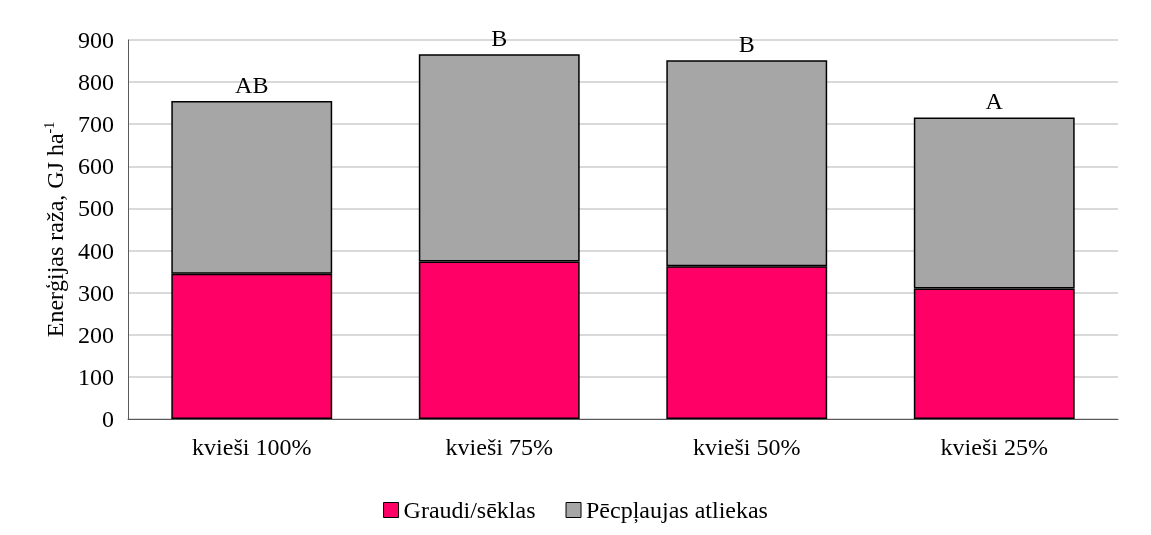  What do you see at coordinates (994, 101) in the screenshot?
I see `annotation: A` at bounding box center [994, 101].